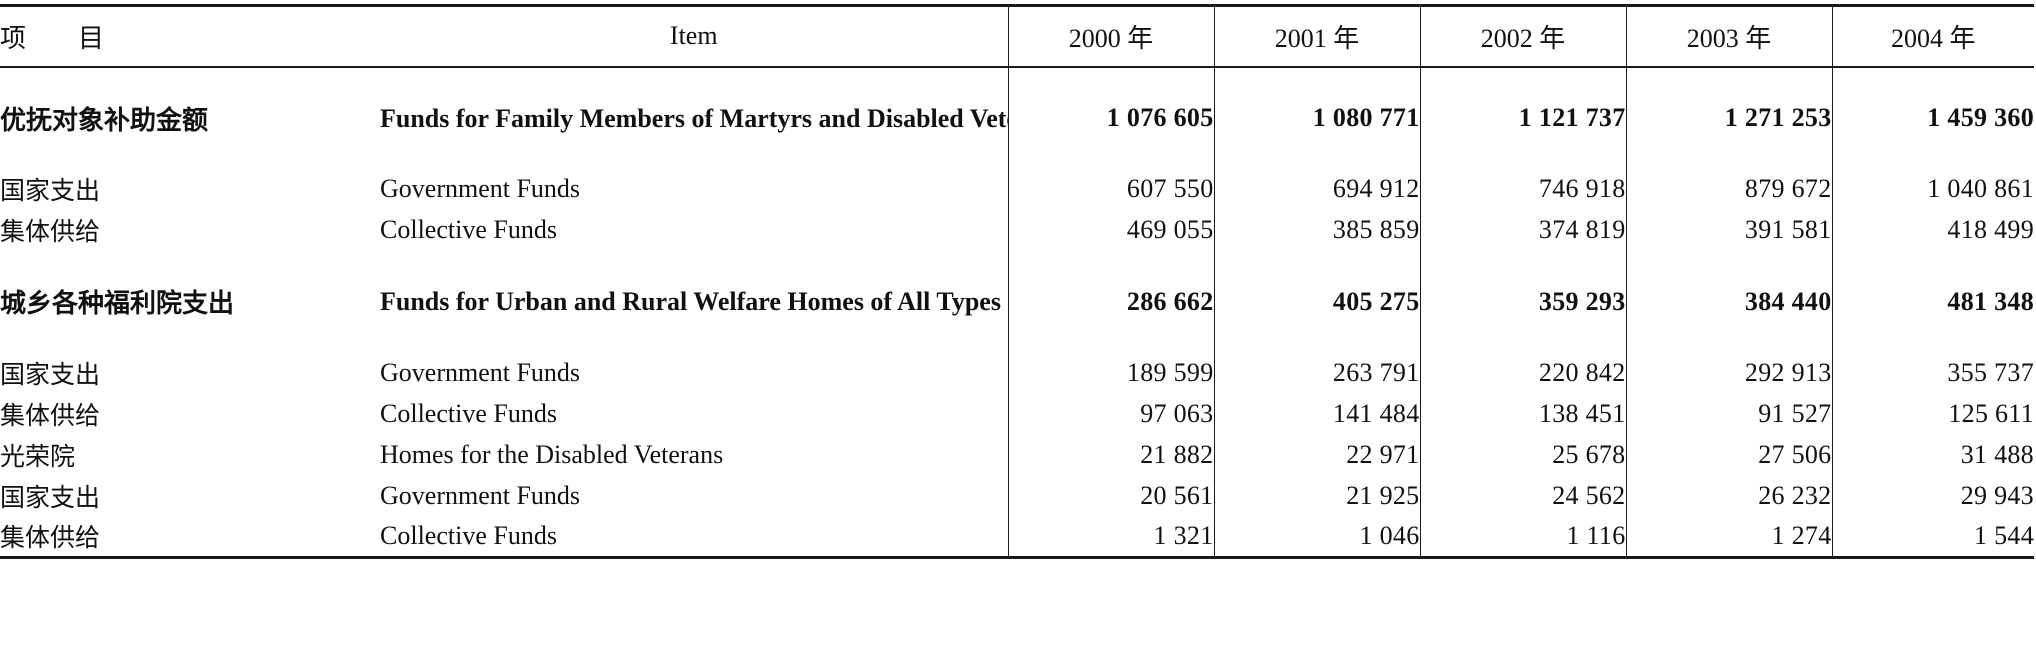 This screenshot has height=648, width=2036. What do you see at coordinates (1728, 537) in the screenshot?
I see `cell-2003: 1 274` at bounding box center [1728, 537].